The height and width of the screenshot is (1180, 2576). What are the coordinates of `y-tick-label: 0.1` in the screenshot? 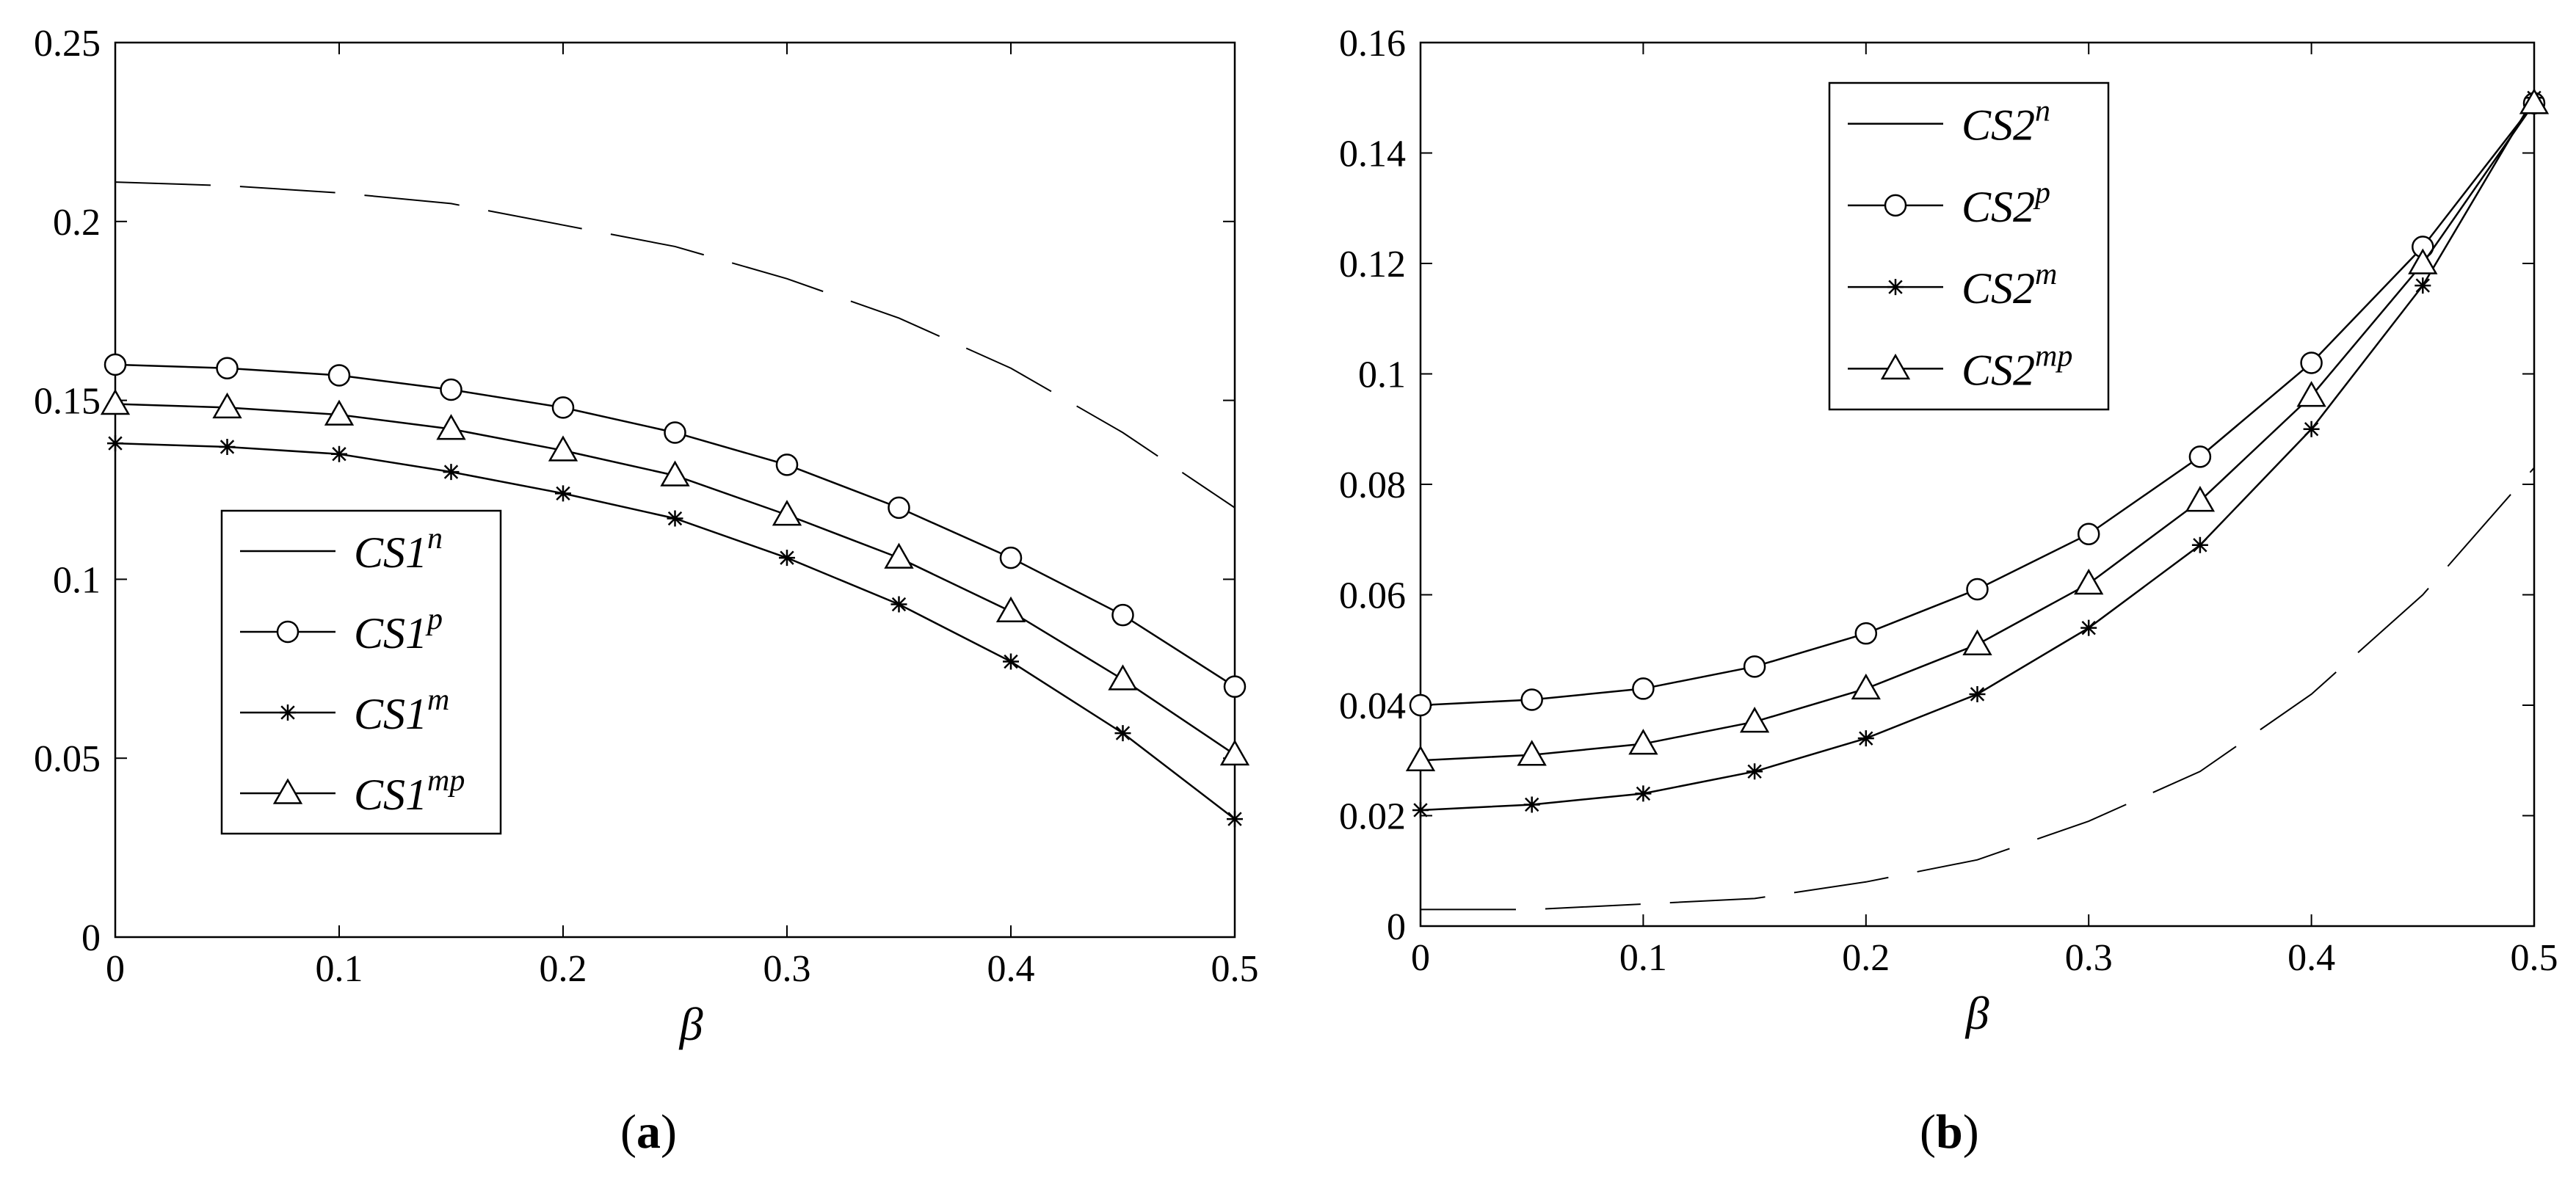 It's located at (1382, 375).